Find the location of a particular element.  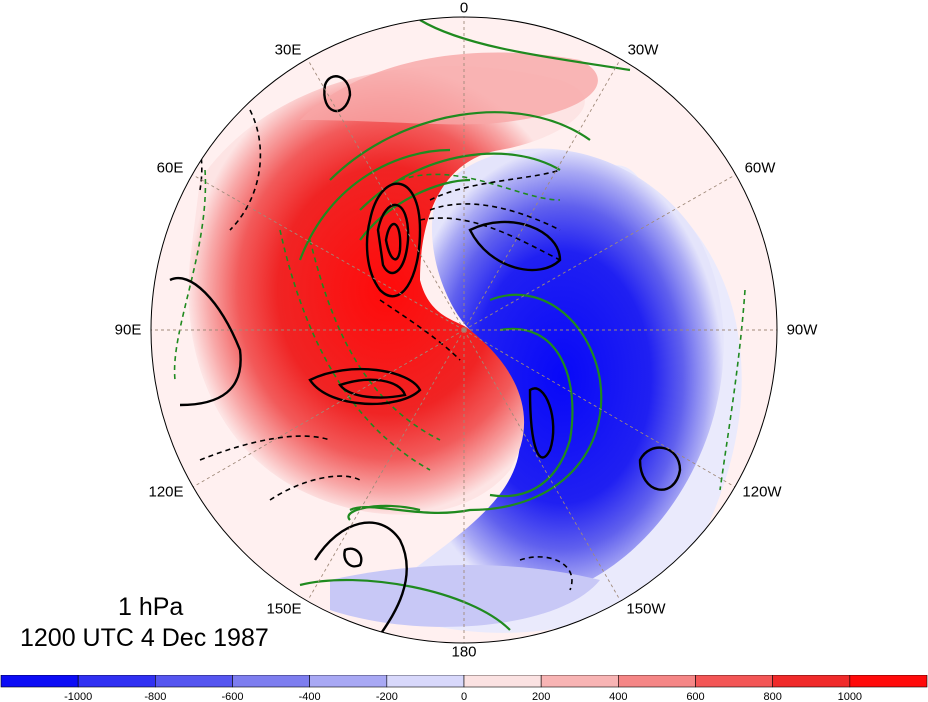

longitude-label-120w: 120W is located at coordinates (762, 492).